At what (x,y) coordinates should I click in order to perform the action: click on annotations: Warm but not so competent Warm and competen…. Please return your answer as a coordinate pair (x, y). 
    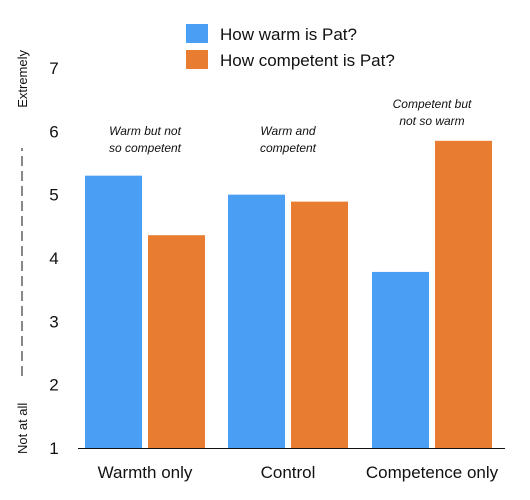
    Looking at the image, I should click on (290, 126).